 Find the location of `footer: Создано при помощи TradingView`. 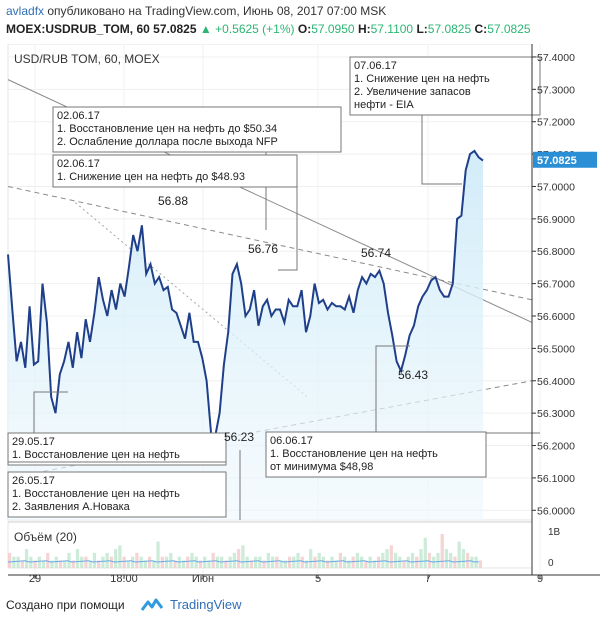

footer: Создано при помощи TradingView is located at coordinates (300, 606).